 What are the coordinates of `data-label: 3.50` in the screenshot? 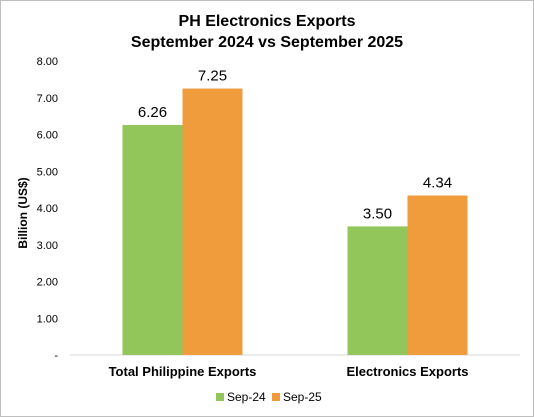 It's located at (377, 213).